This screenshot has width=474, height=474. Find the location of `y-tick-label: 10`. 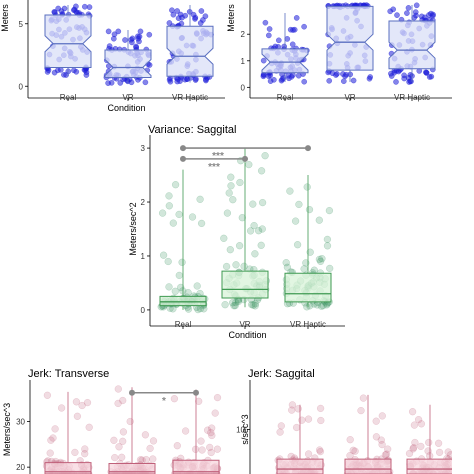

y-tick-label: 10 is located at coordinates (240, 430).